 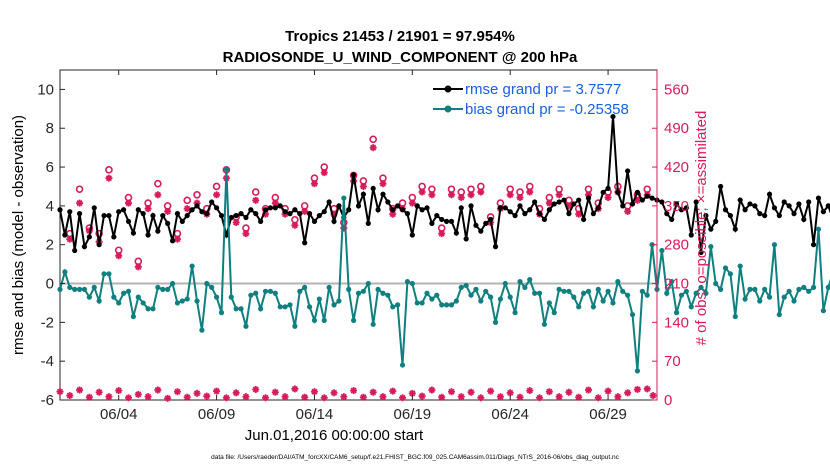 I want to click on y-tick-label-left: 6, so click(x=50, y=167).